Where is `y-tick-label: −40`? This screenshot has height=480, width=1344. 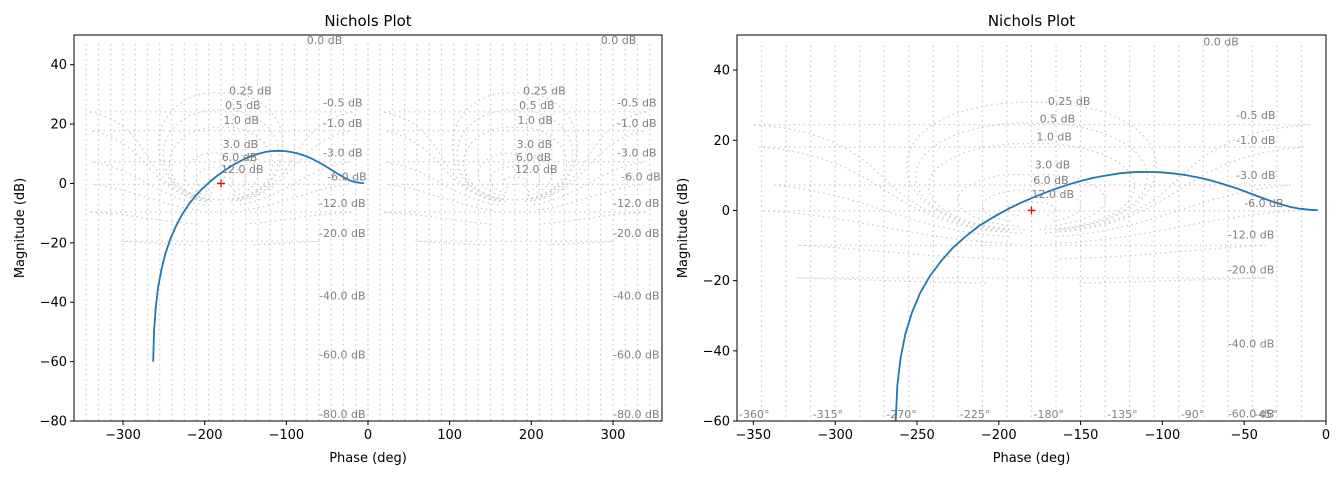
y-tick-label: −40 is located at coordinates (716, 351).